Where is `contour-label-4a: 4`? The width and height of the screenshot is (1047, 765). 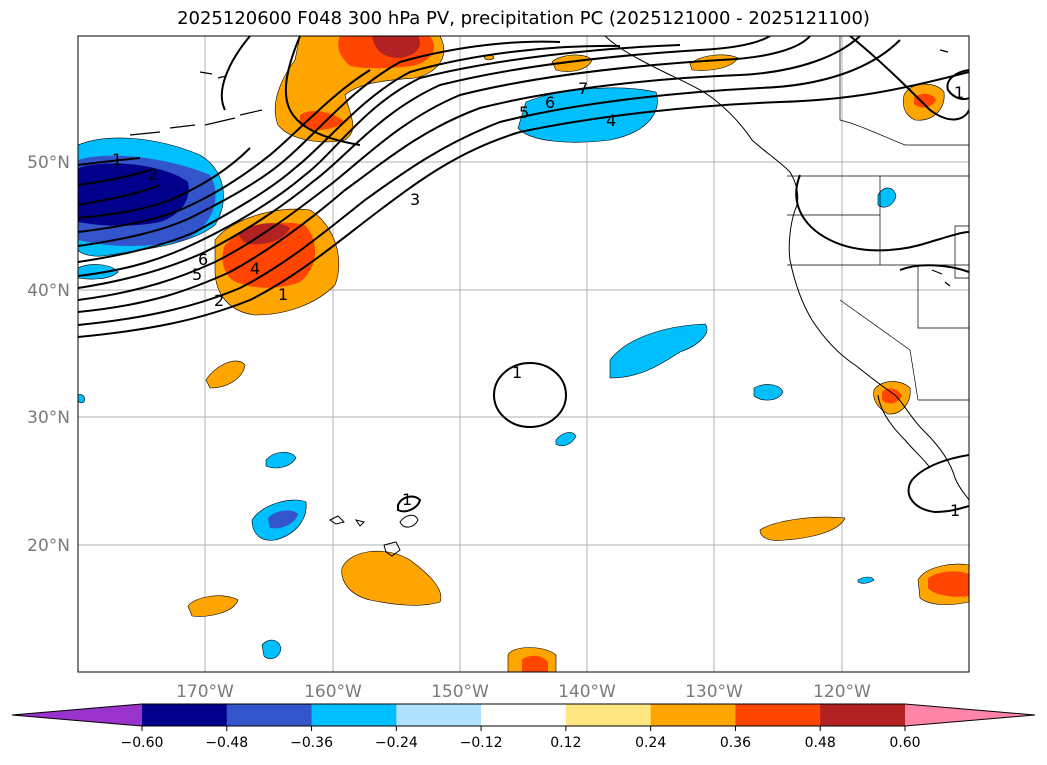 contour-label-4a: 4 is located at coordinates (611, 120).